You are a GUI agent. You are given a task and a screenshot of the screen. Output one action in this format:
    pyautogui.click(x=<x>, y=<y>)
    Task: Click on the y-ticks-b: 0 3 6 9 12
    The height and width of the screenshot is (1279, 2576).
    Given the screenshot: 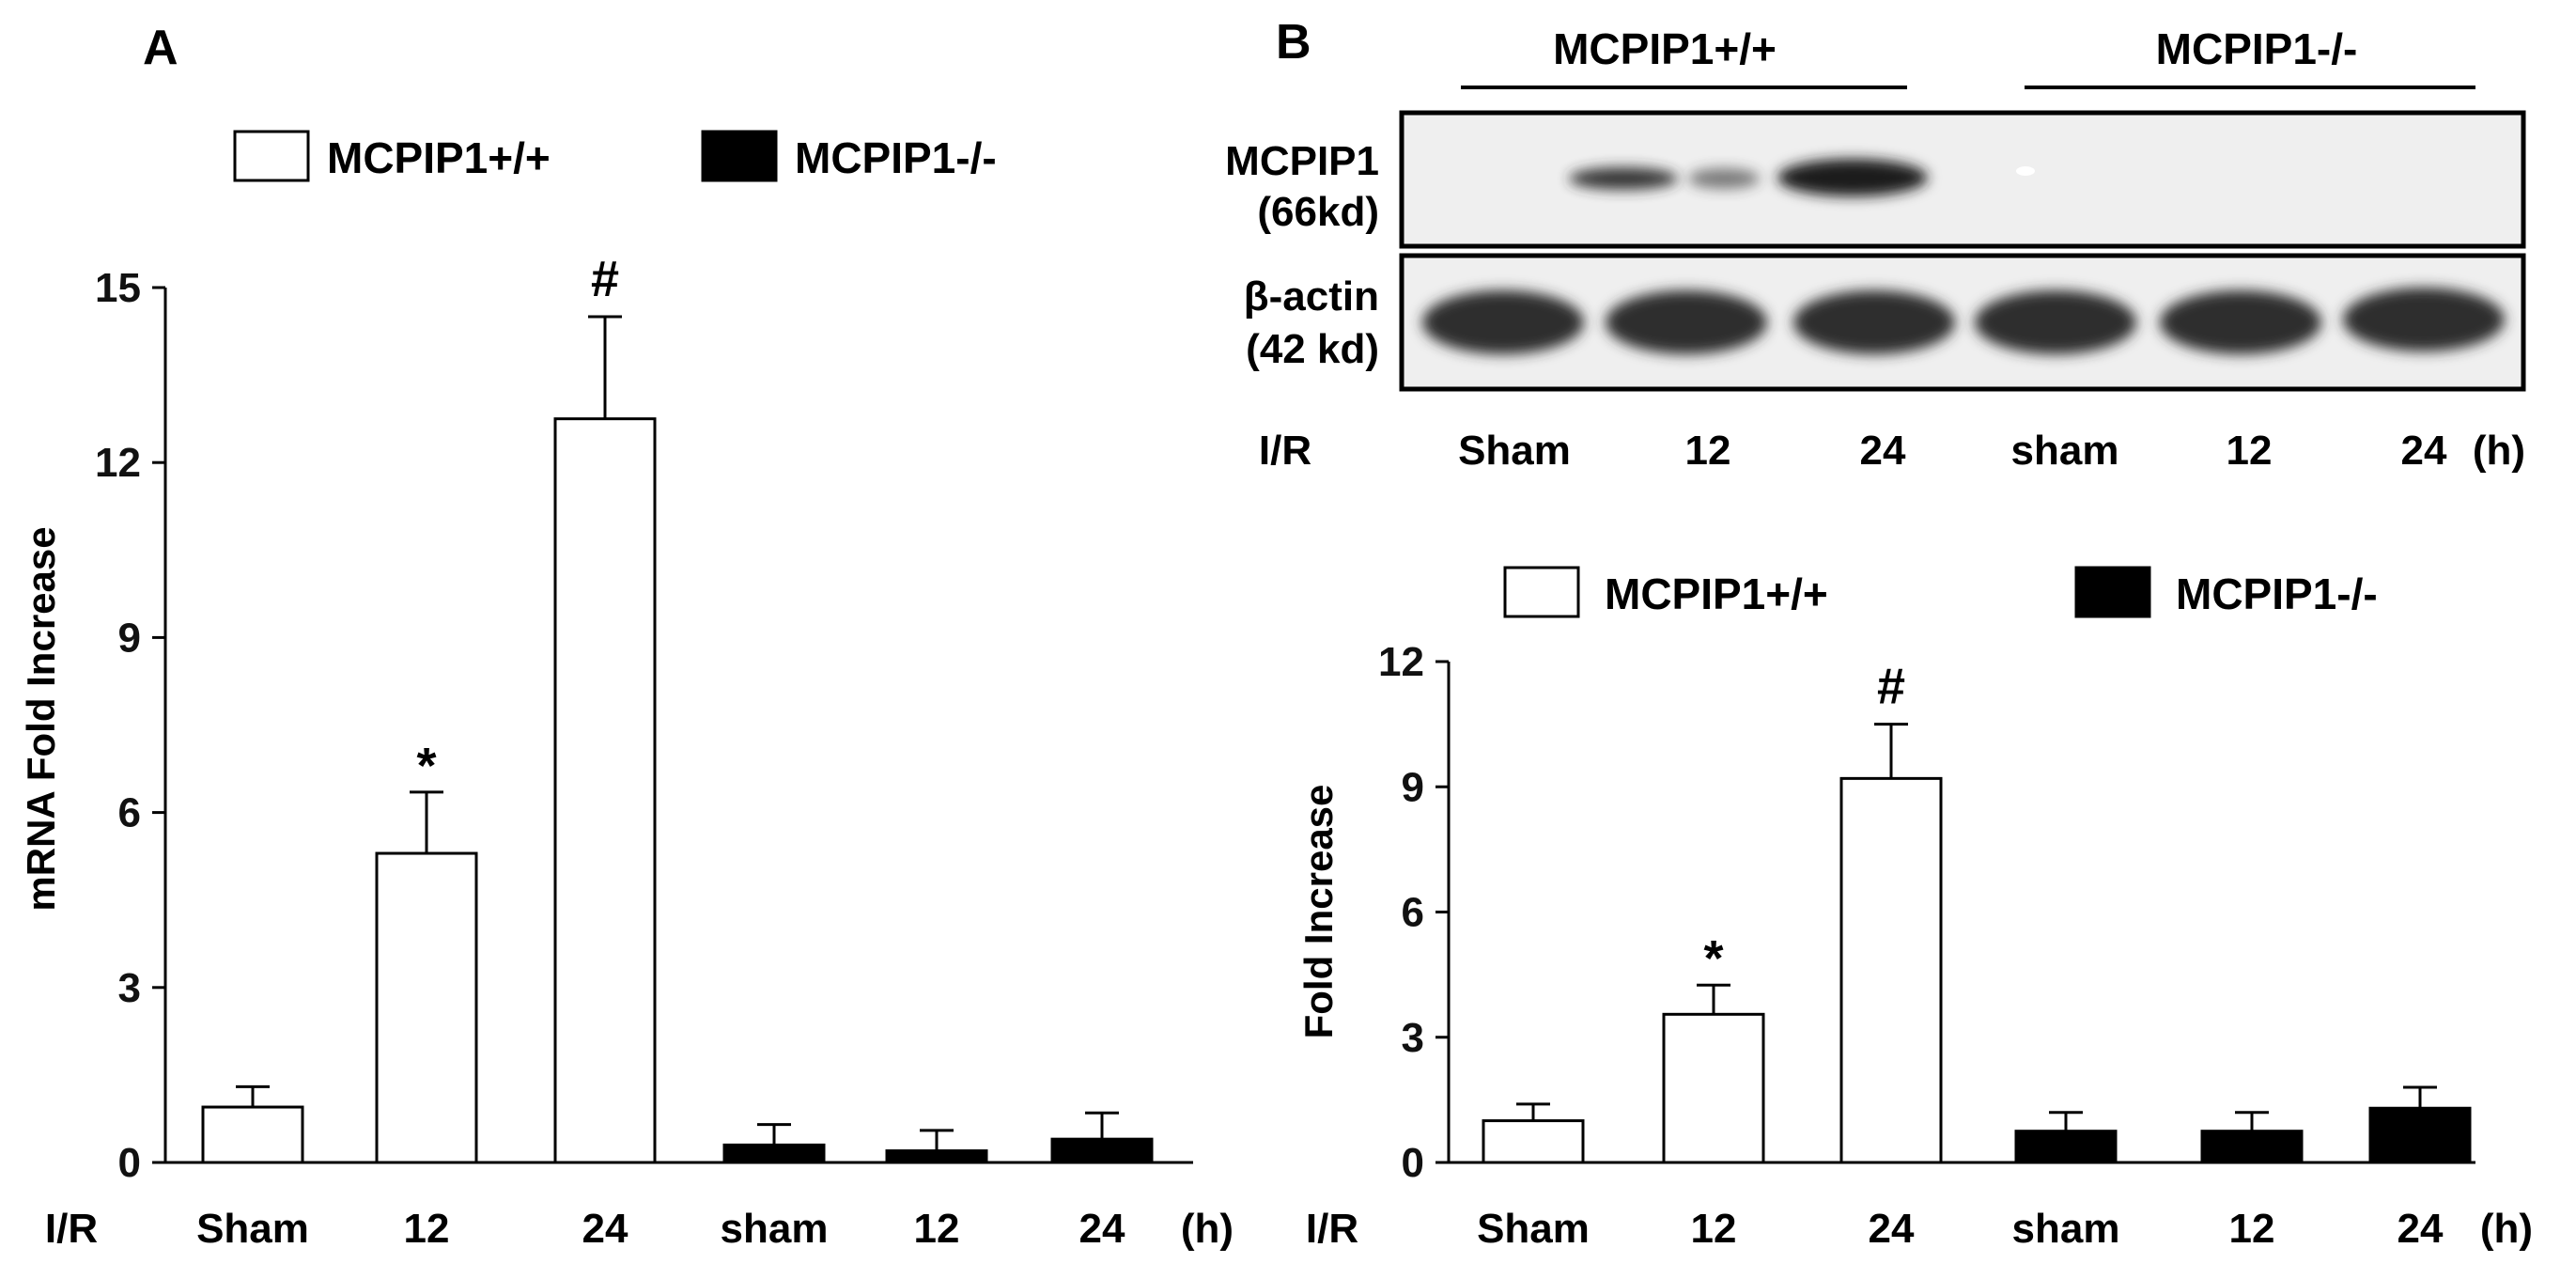 What is the action you would take?
    pyautogui.click(x=1413, y=912)
    